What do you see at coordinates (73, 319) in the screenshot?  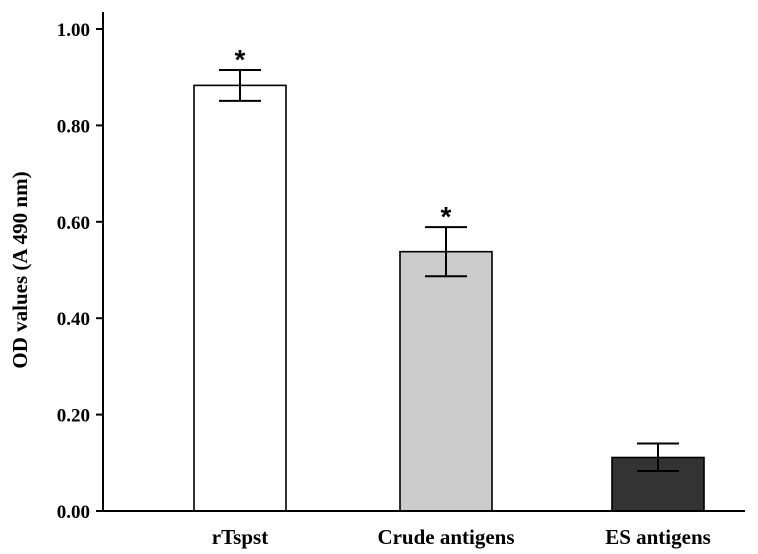 I see `y-tick-label: 0.40` at bounding box center [73, 319].